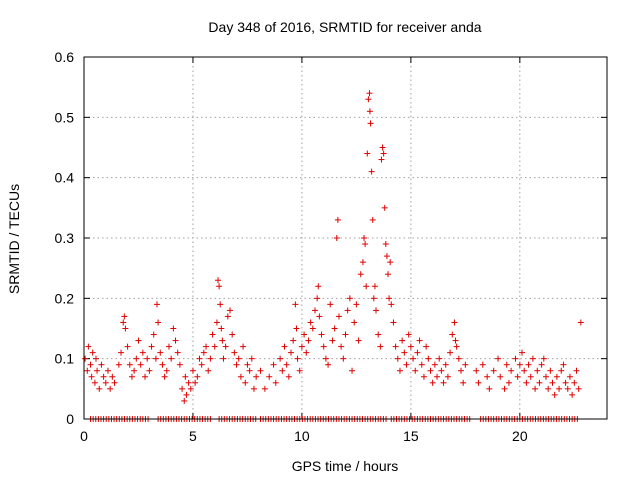  I want to click on y-tick-label: 0.5, so click(65, 117).